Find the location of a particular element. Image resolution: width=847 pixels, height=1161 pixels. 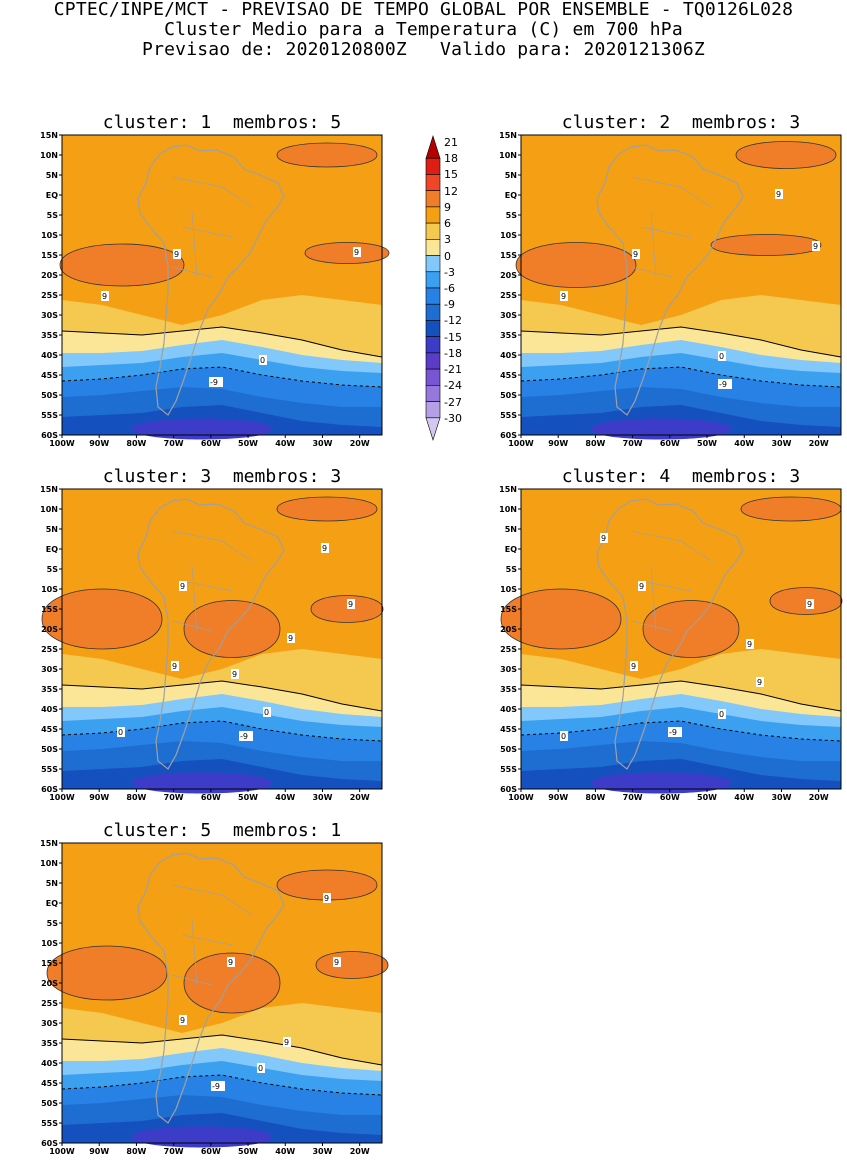

svg-text: 0 is located at coordinates (266, 712).